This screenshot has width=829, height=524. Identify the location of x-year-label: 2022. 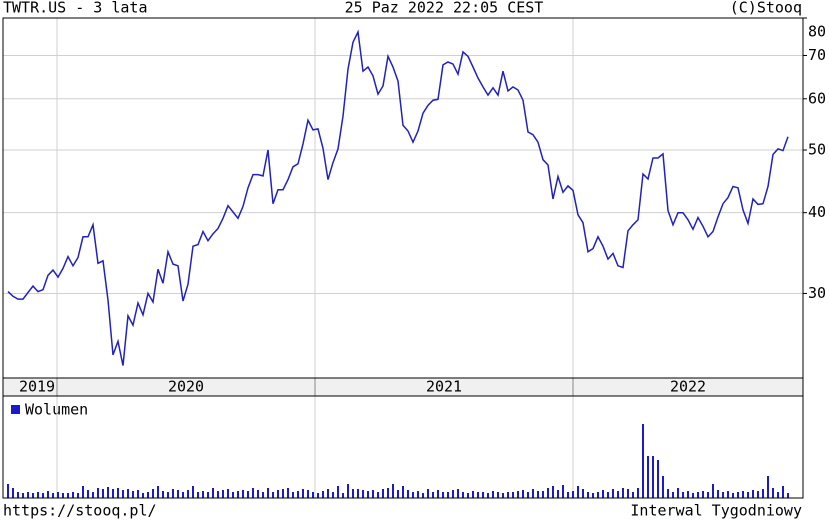
(688, 387).